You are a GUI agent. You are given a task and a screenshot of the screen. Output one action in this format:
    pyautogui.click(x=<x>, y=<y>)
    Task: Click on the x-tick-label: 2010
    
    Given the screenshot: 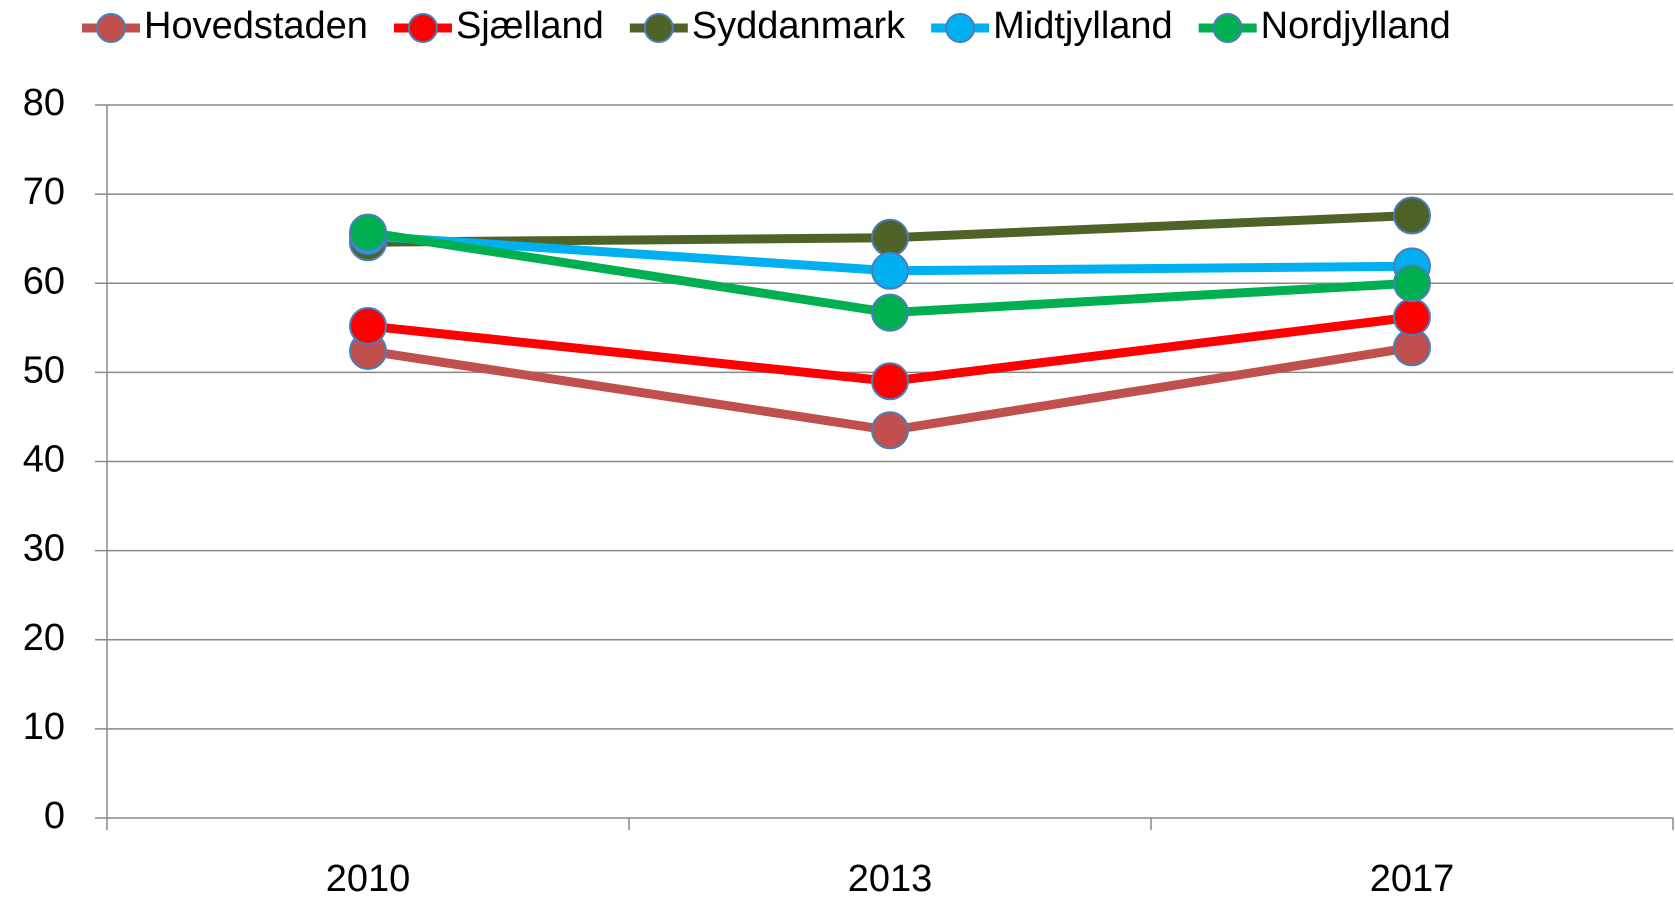 What is the action you would take?
    pyautogui.click(x=368, y=879)
    